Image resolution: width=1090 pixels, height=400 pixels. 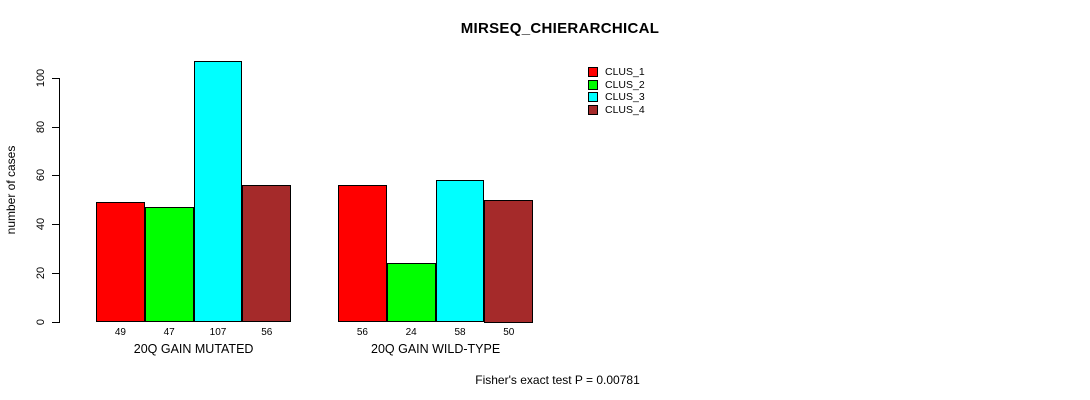 I want to click on y-tick-label: 100, so click(x=41, y=78).